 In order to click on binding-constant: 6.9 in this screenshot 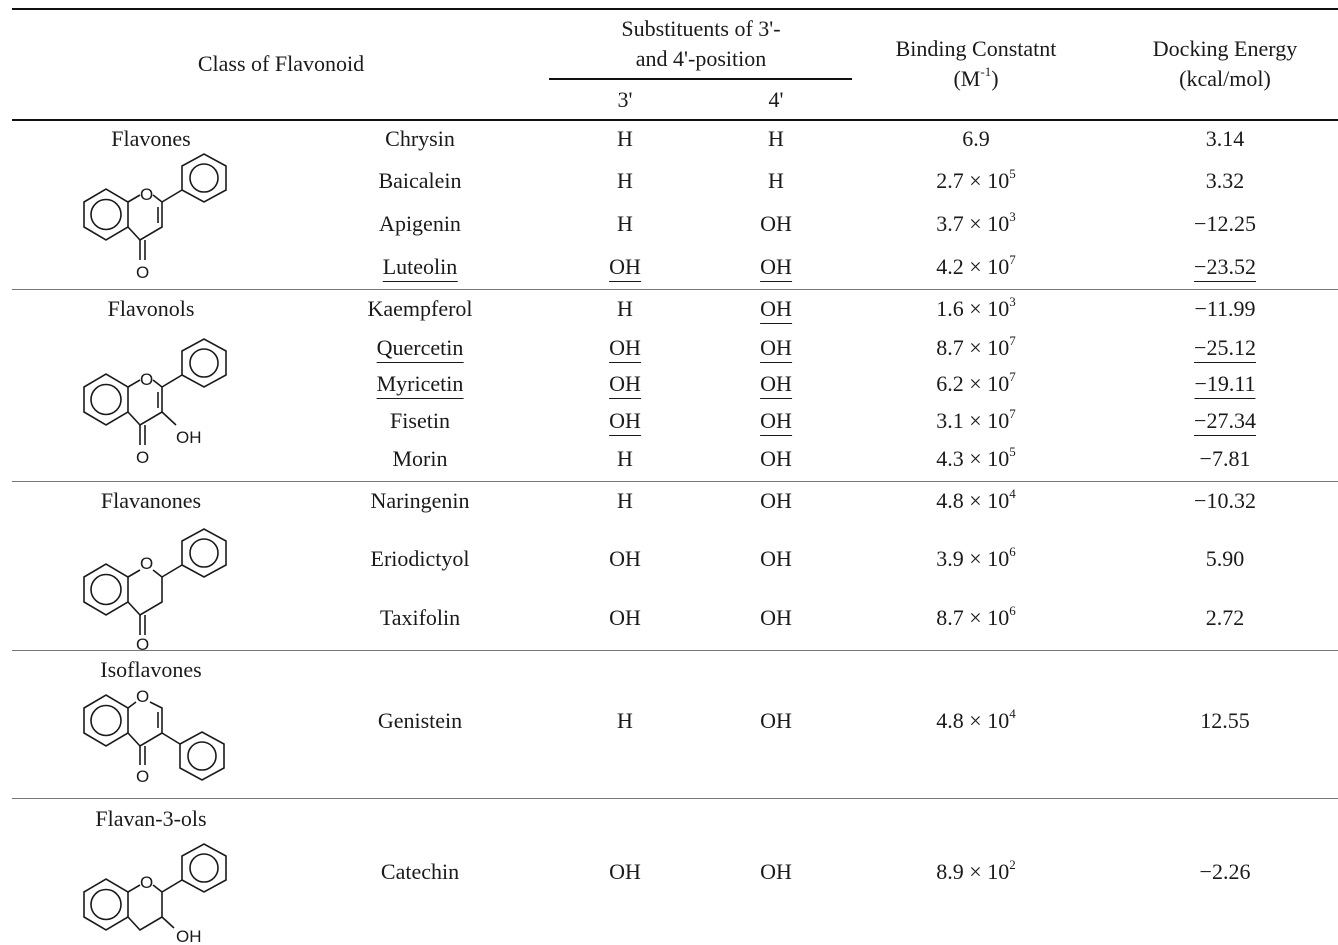, I will do `click(976, 138)`.